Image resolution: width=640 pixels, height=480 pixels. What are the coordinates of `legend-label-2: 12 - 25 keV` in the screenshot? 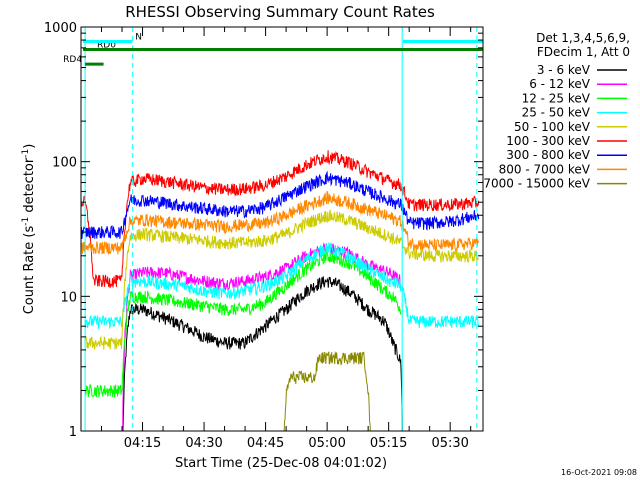 It's located at (556, 98).